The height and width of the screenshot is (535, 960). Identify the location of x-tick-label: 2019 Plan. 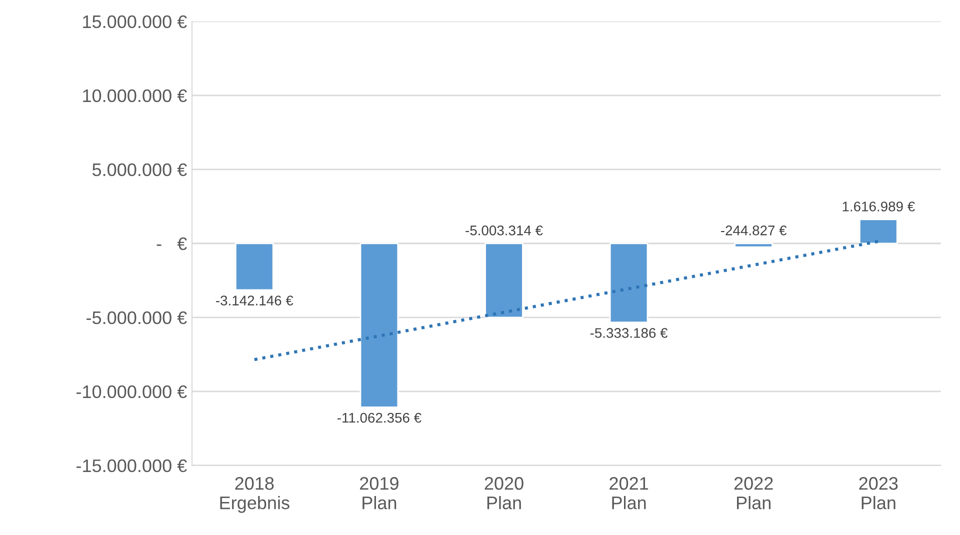
(379, 493).